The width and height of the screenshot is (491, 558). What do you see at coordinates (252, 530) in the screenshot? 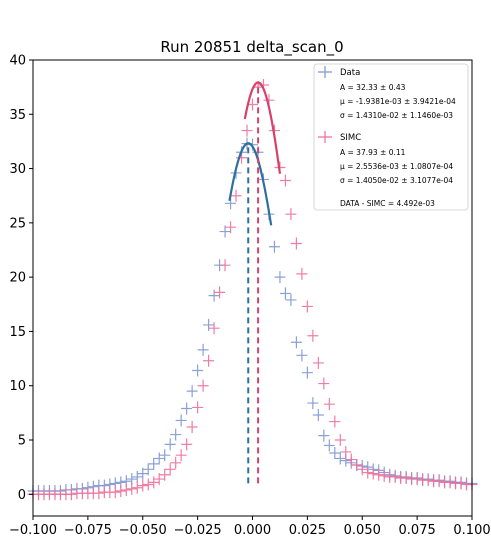
I see `x-tick-label: 0.000` at bounding box center [252, 530].